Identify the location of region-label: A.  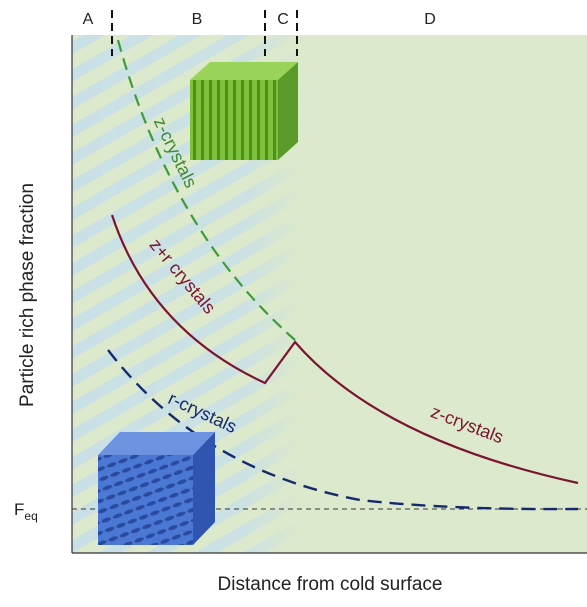
(88, 19).